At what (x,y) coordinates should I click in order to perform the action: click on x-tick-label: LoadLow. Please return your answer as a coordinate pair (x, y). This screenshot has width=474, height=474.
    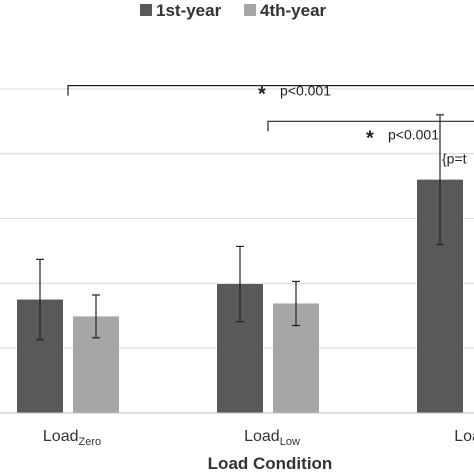
    Looking at the image, I should click on (272, 438).